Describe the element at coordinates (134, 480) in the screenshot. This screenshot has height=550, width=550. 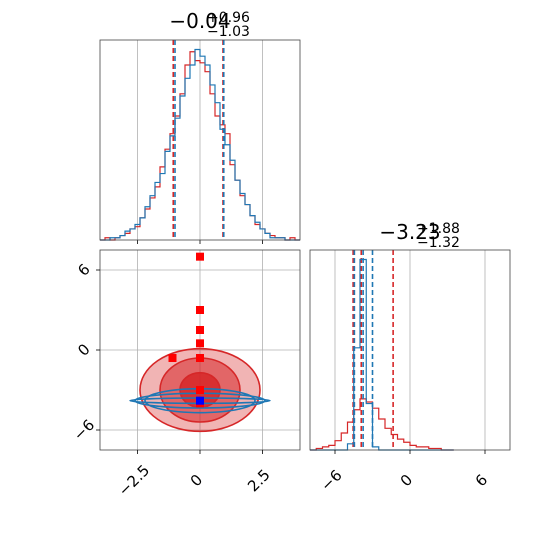
I see `contour-xtick-label-0: −2.5` at that location.